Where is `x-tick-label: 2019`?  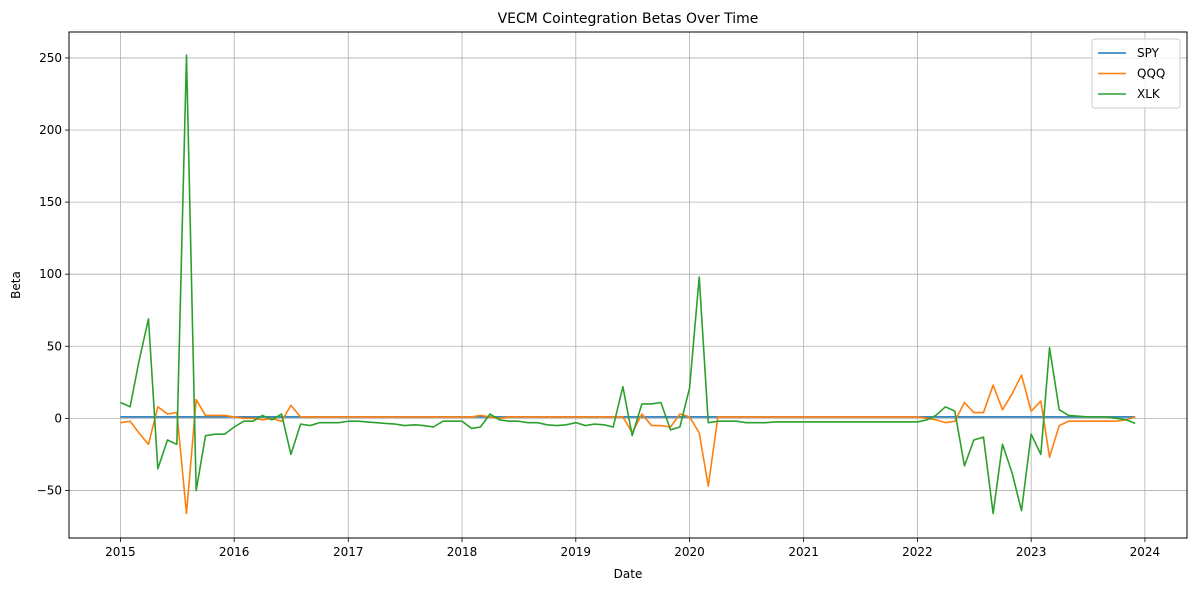
x-tick-label: 2019 is located at coordinates (576, 552).